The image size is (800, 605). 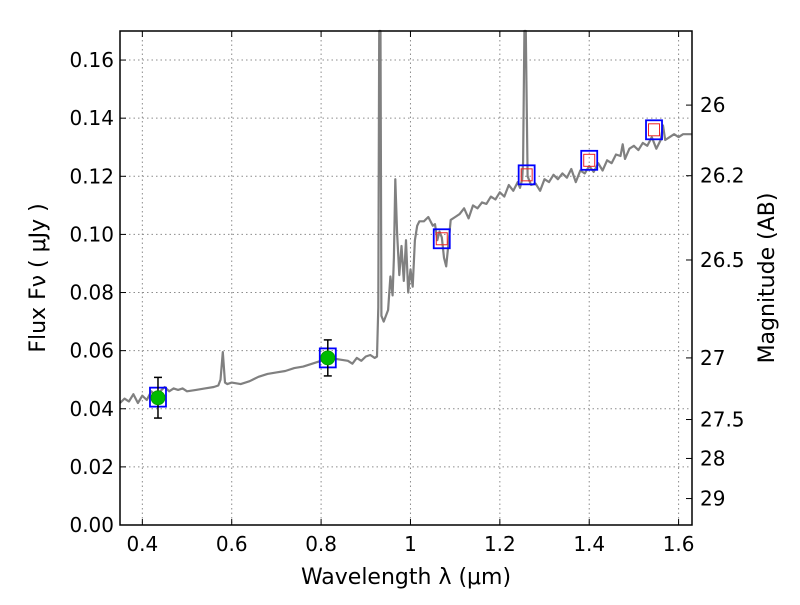 I want to click on x-tick-label: 0.8, so click(x=321, y=544).